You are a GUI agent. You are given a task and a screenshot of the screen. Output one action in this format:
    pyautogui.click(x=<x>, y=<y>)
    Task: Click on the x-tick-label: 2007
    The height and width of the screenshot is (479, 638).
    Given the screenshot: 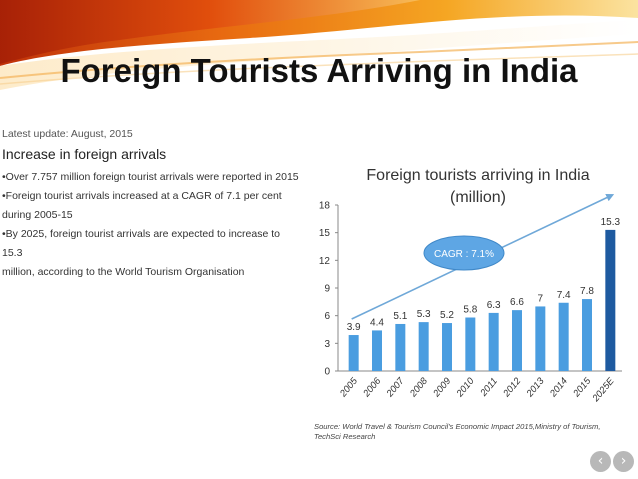 What is the action you would take?
    pyautogui.click(x=395, y=387)
    